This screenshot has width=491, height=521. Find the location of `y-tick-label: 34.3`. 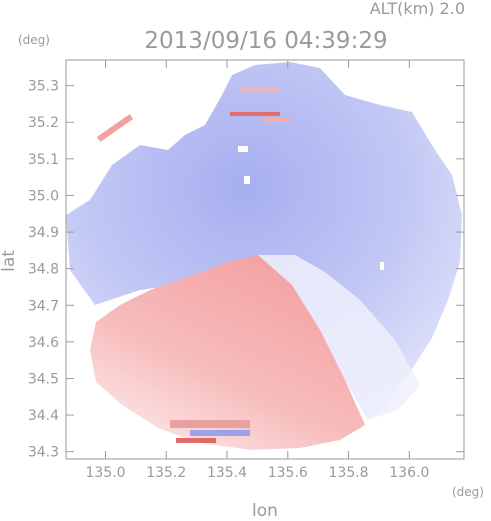

y-tick-label: 34.3 is located at coordinates (43, 453).